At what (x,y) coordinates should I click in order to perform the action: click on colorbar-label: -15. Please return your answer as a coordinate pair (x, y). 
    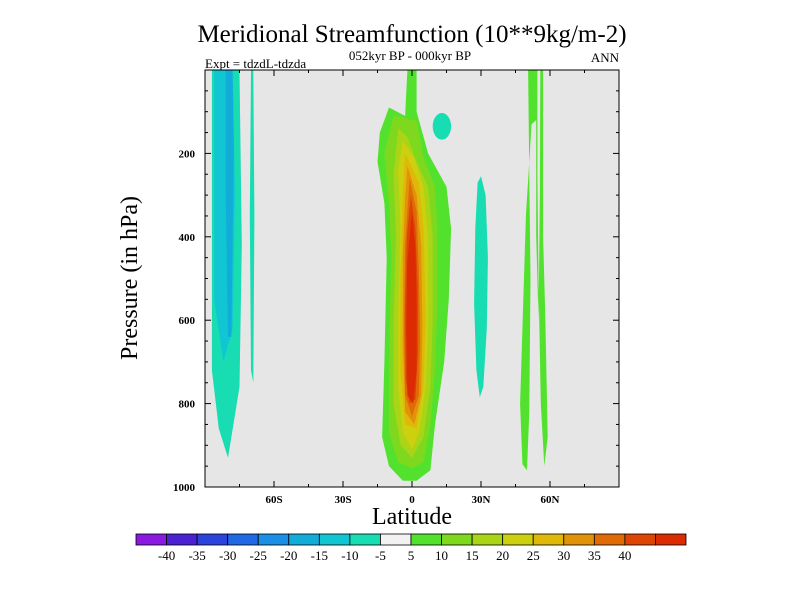
    Looking at the image, I should click on (319, 555).